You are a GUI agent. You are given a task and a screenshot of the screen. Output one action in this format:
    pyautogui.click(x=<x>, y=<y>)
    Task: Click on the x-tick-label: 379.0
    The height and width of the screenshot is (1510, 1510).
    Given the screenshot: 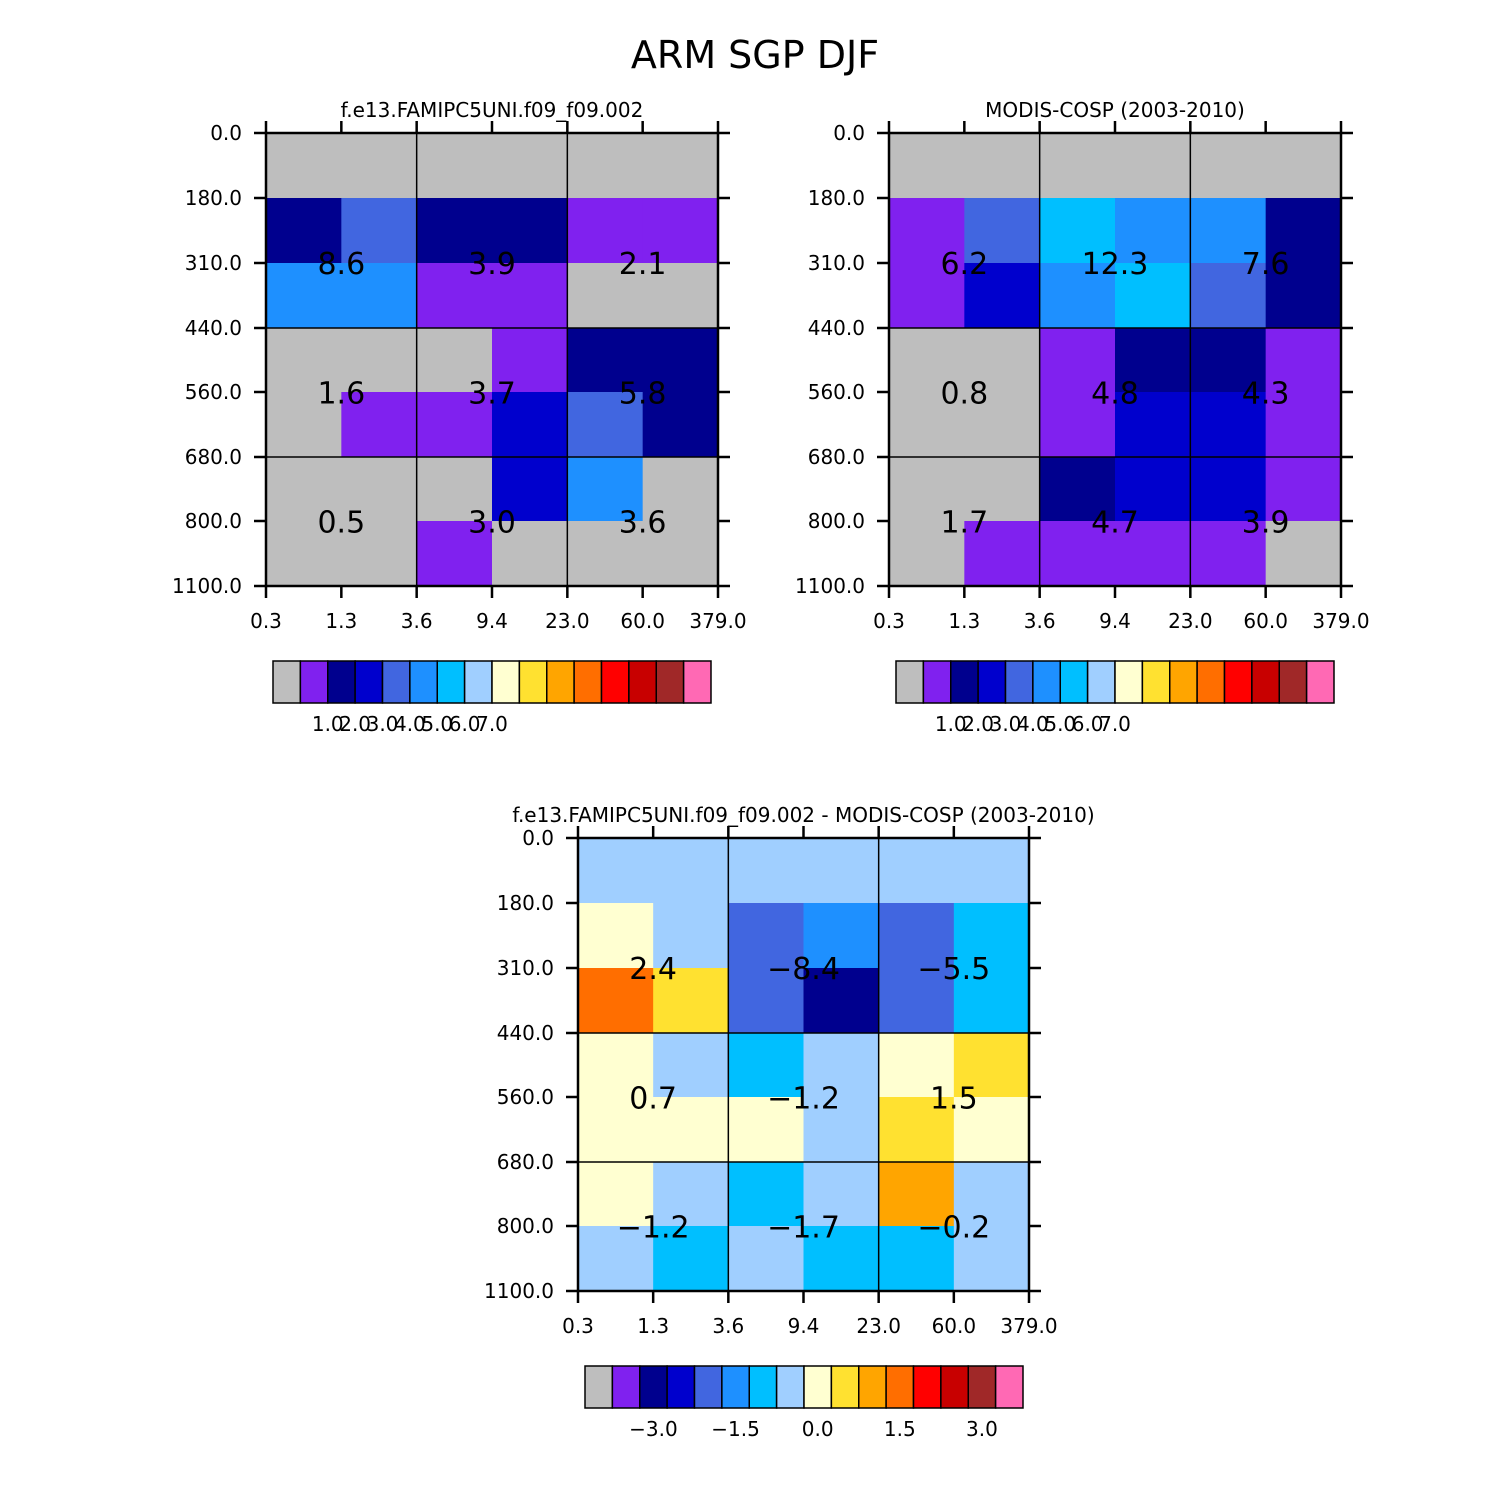 What is the action you would take?
    pyautogui.click(x=1028, y=1326)
    